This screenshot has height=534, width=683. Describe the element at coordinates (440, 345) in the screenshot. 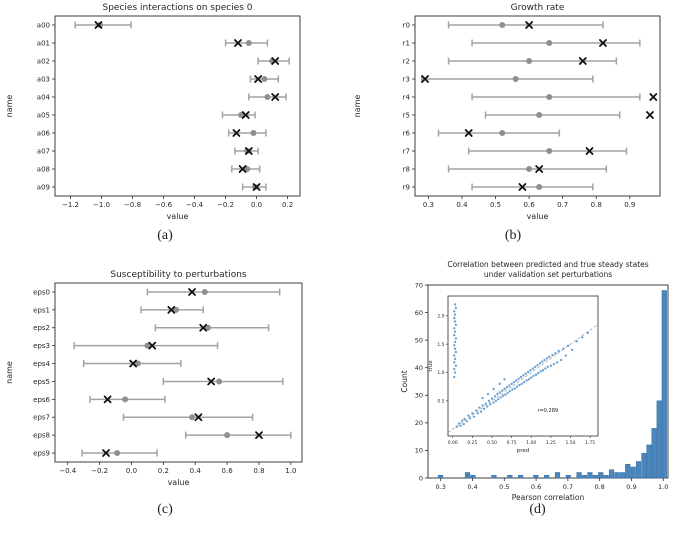

I see `svg-text: 1.5` at that location.